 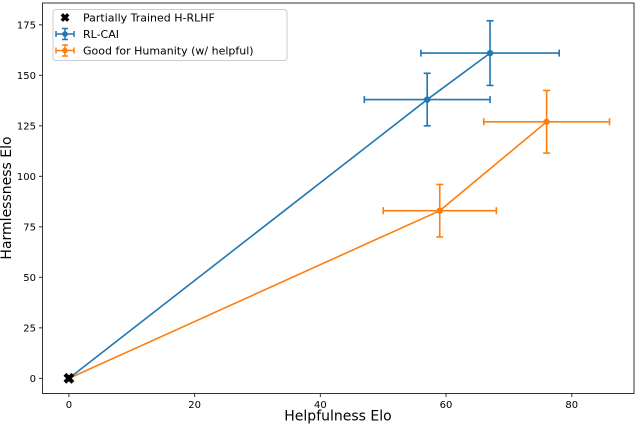 What do you see at coordinates (149, 18) in the screenshot?
I see `legend-item-label: Partially Trained H-RLHF` at bounding box center [149, 18].